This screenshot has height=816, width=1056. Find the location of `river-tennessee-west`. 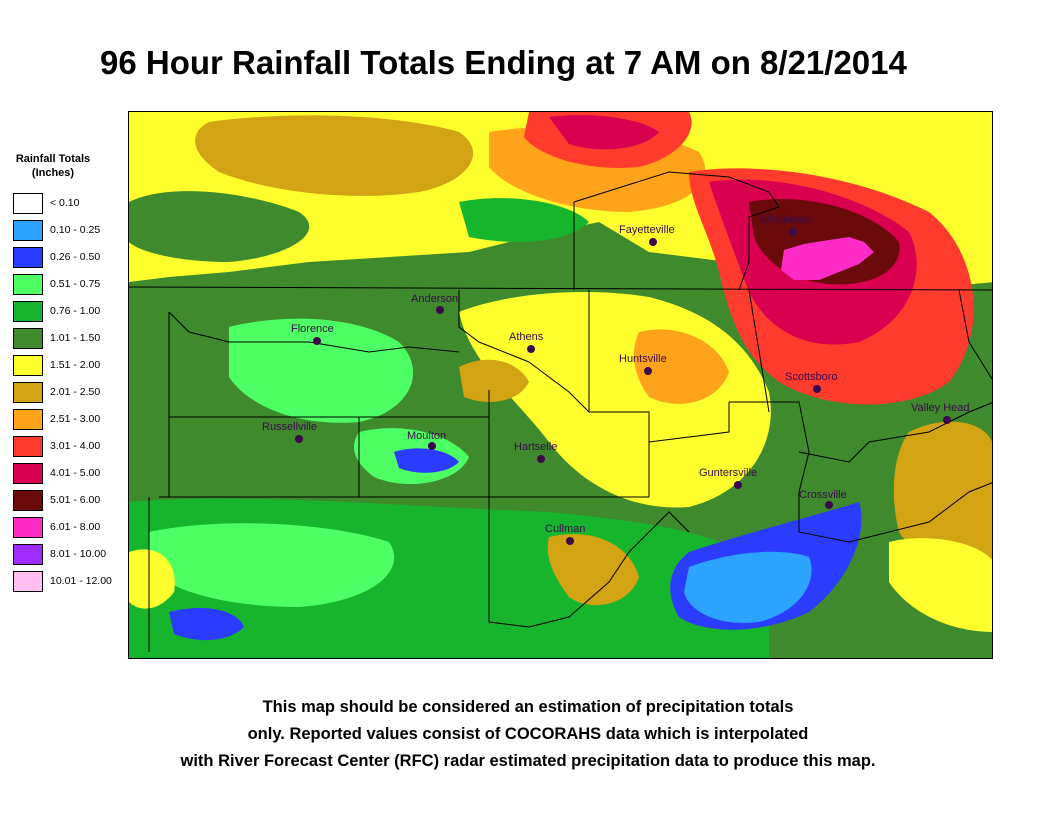

river-tennessee-west is located at coordinates (314, 332).